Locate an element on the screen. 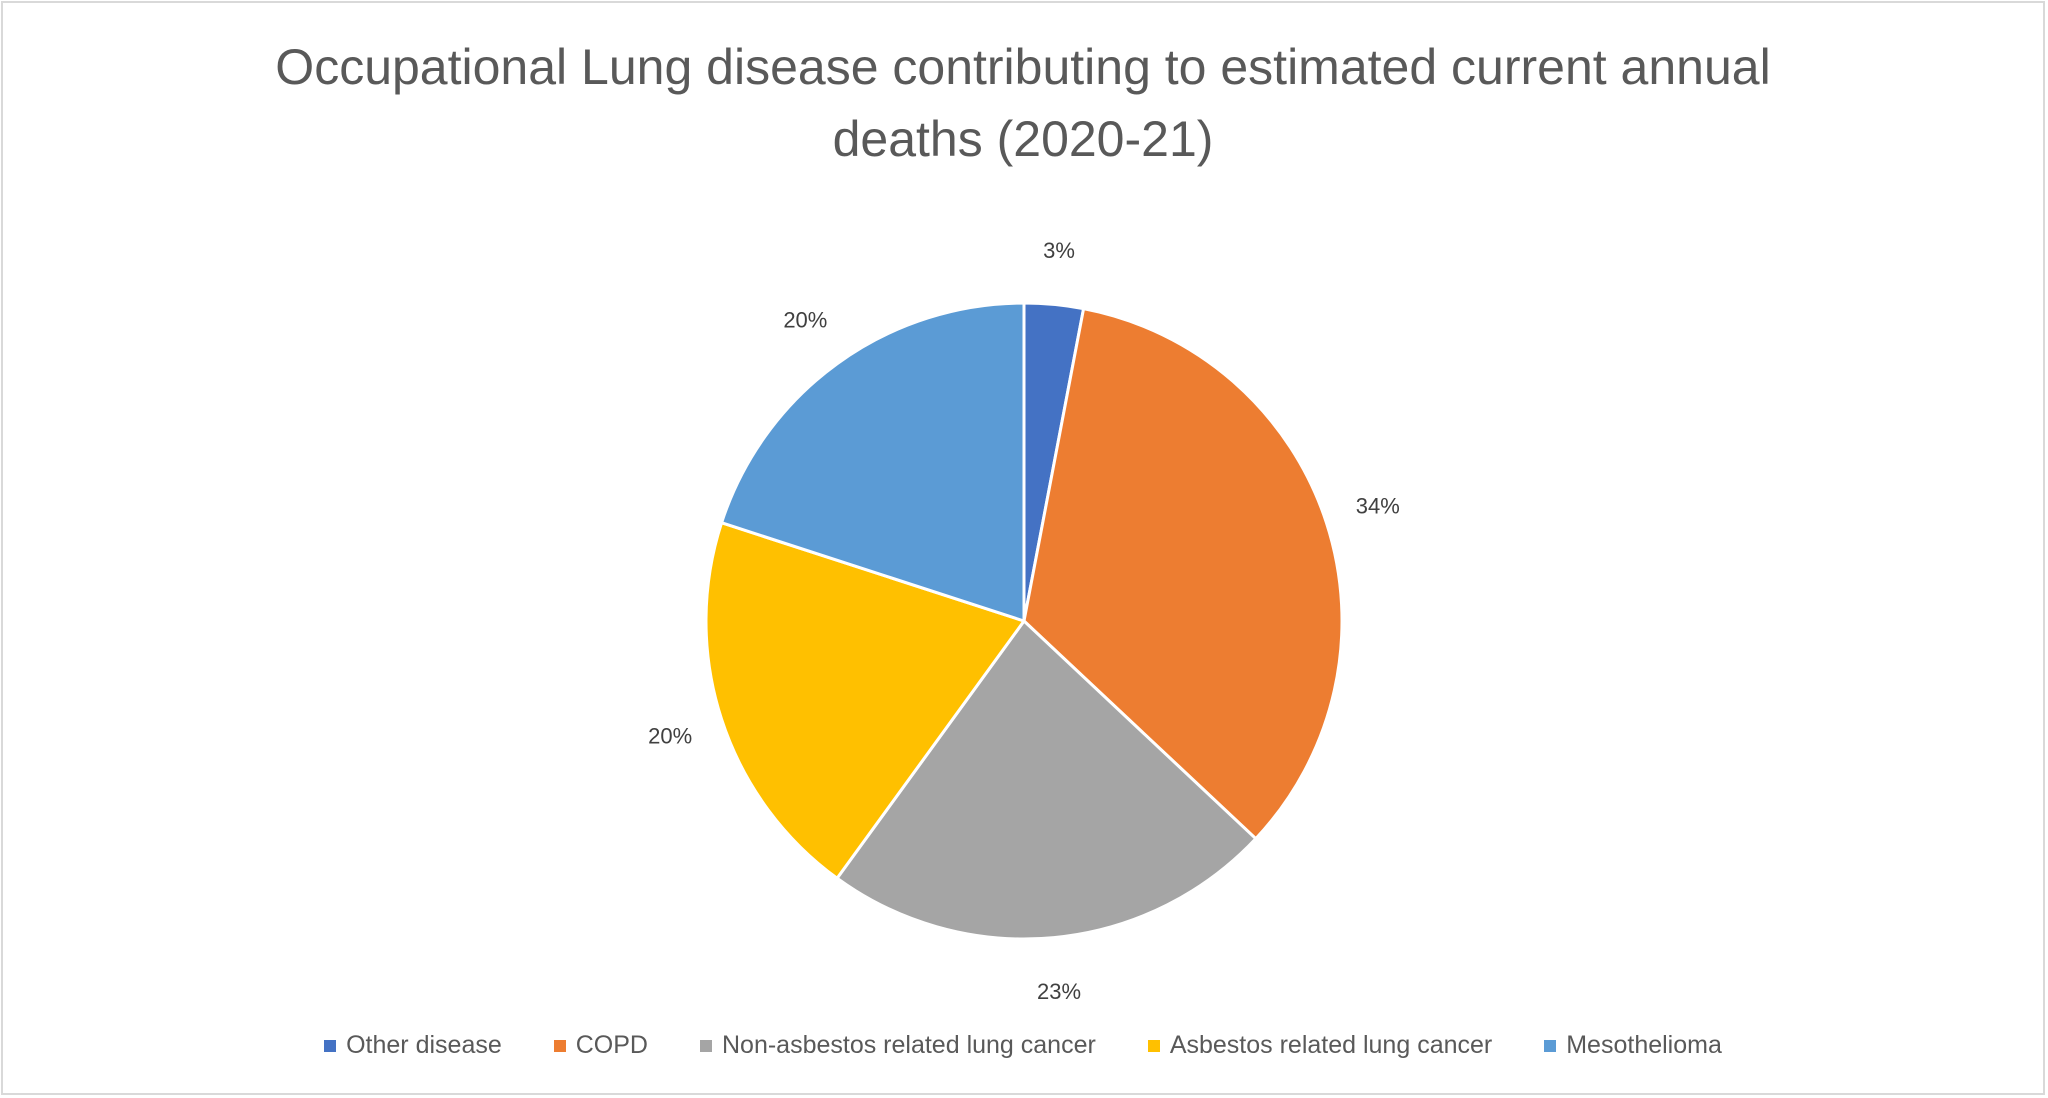  legend-item-copd: COPD is located at coordinates (600, 1045).